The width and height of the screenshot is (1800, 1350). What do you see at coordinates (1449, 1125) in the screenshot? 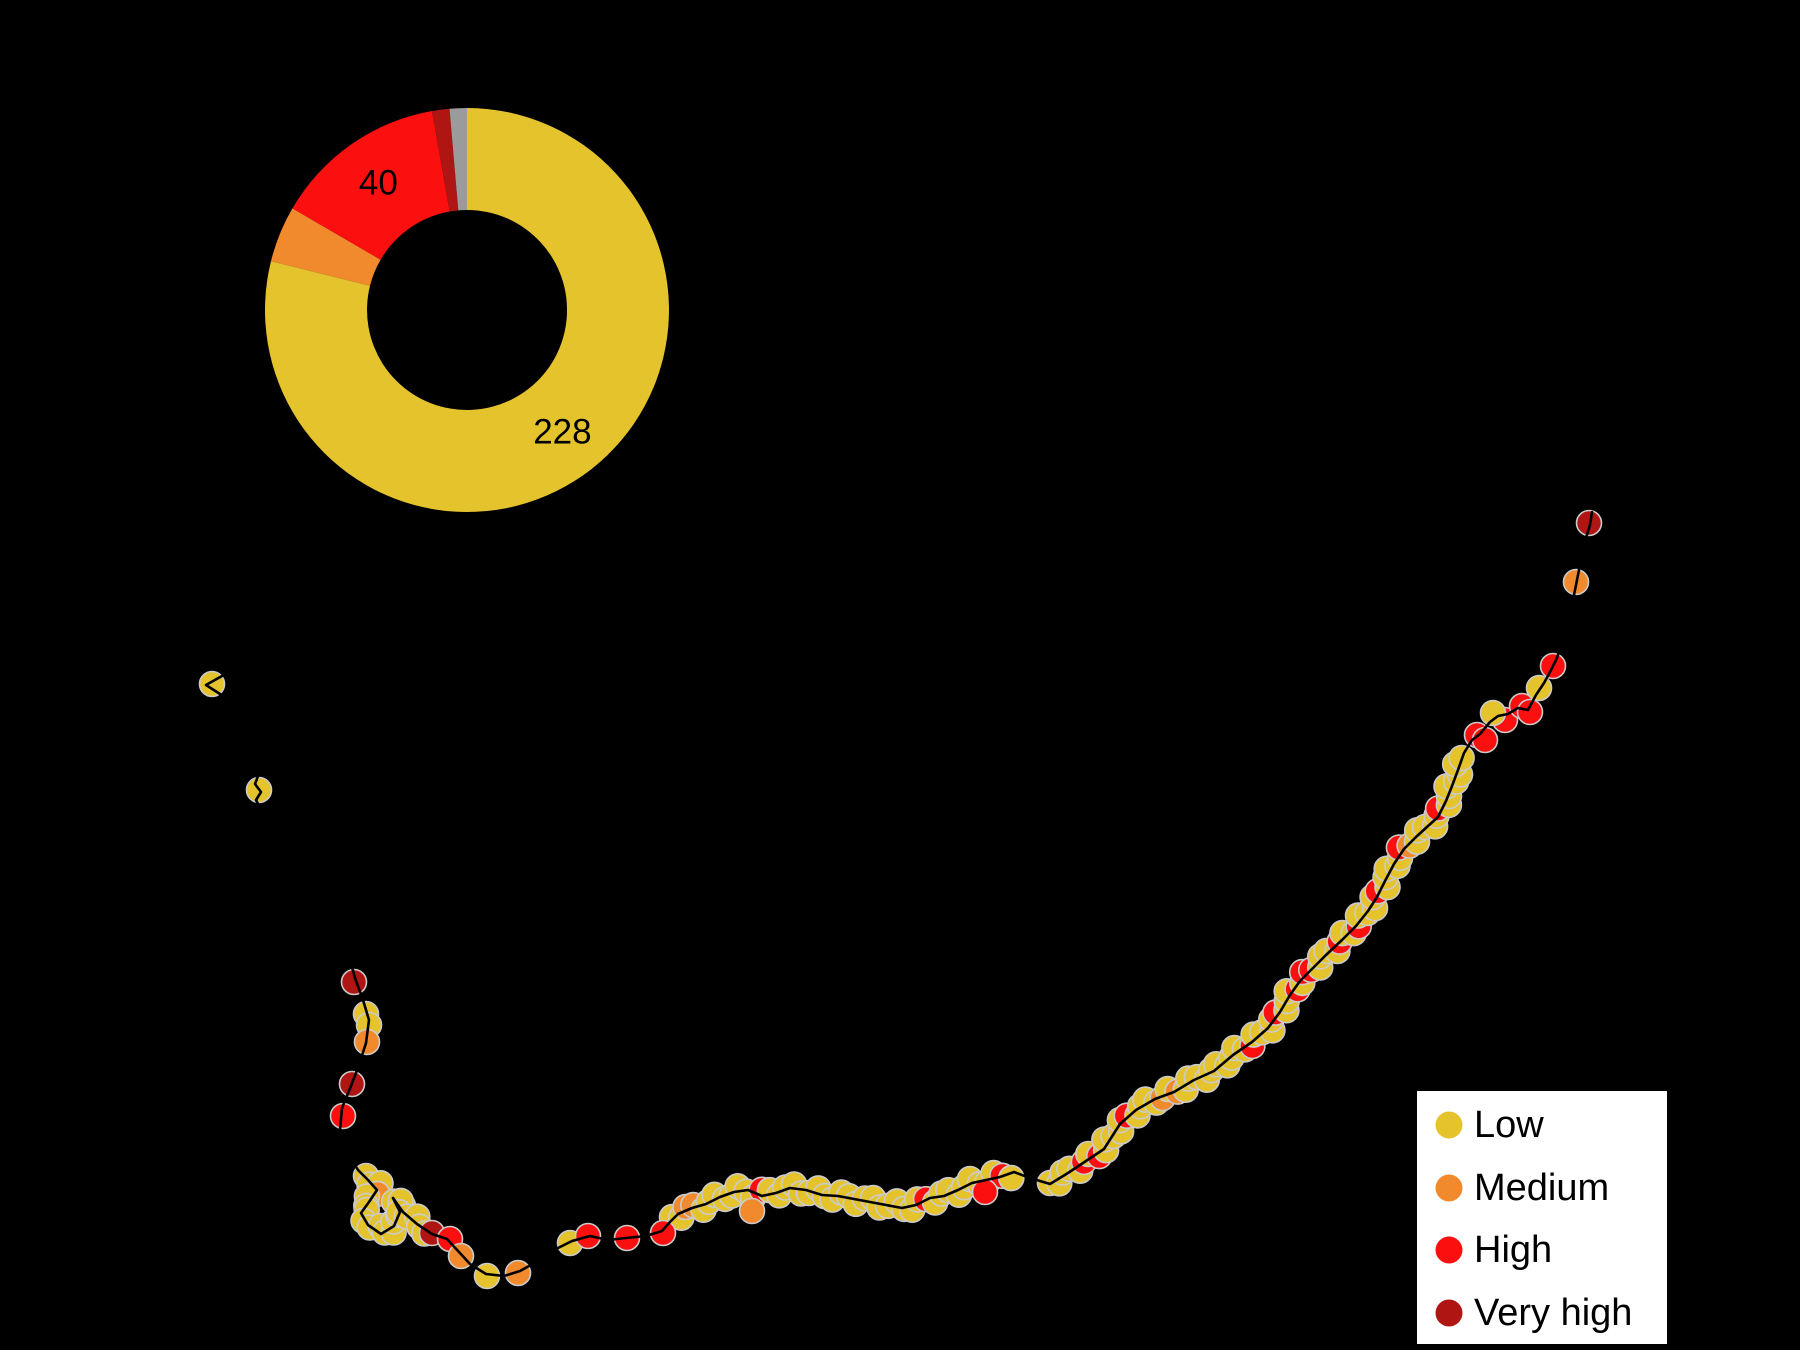
I see `legend-swatch-low-icon` at bounding box center [1449, 1125].